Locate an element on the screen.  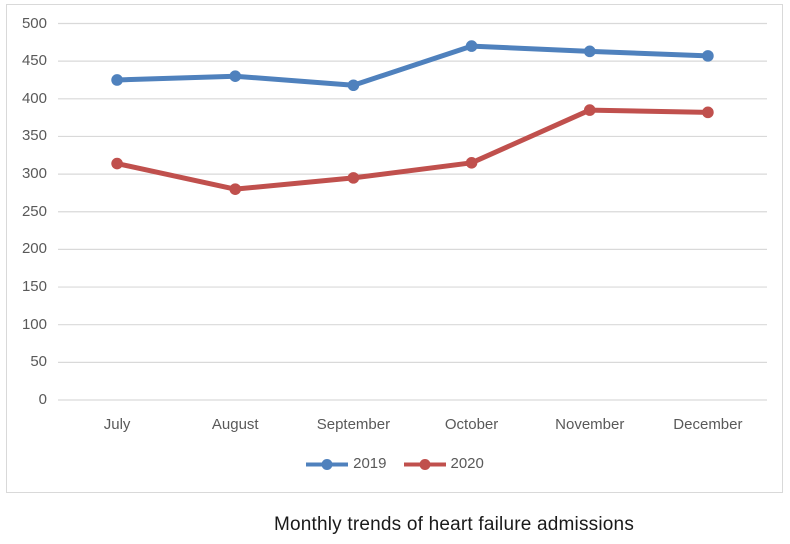
legend-item-2020: 2020 is located at coordinates (443, 464).